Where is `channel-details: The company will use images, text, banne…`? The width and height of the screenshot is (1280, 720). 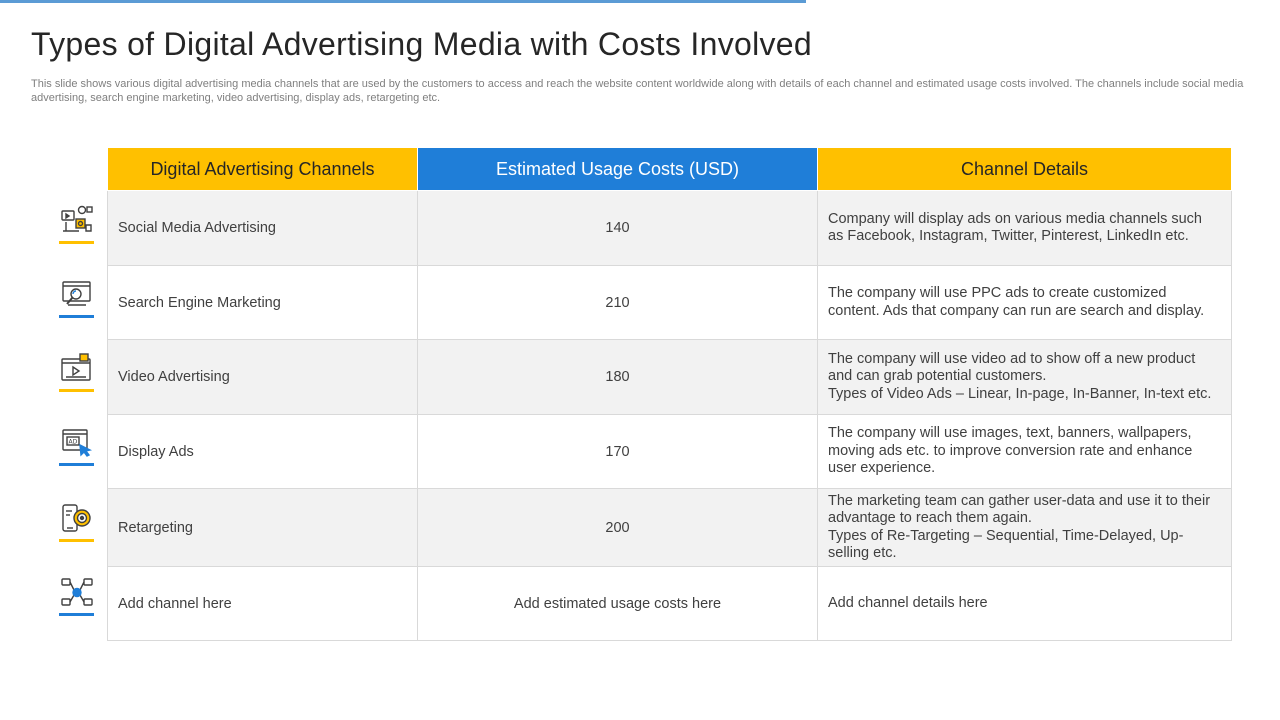 channel-details: The company will use images, text, banne… is located at coordinates (1024, 451).